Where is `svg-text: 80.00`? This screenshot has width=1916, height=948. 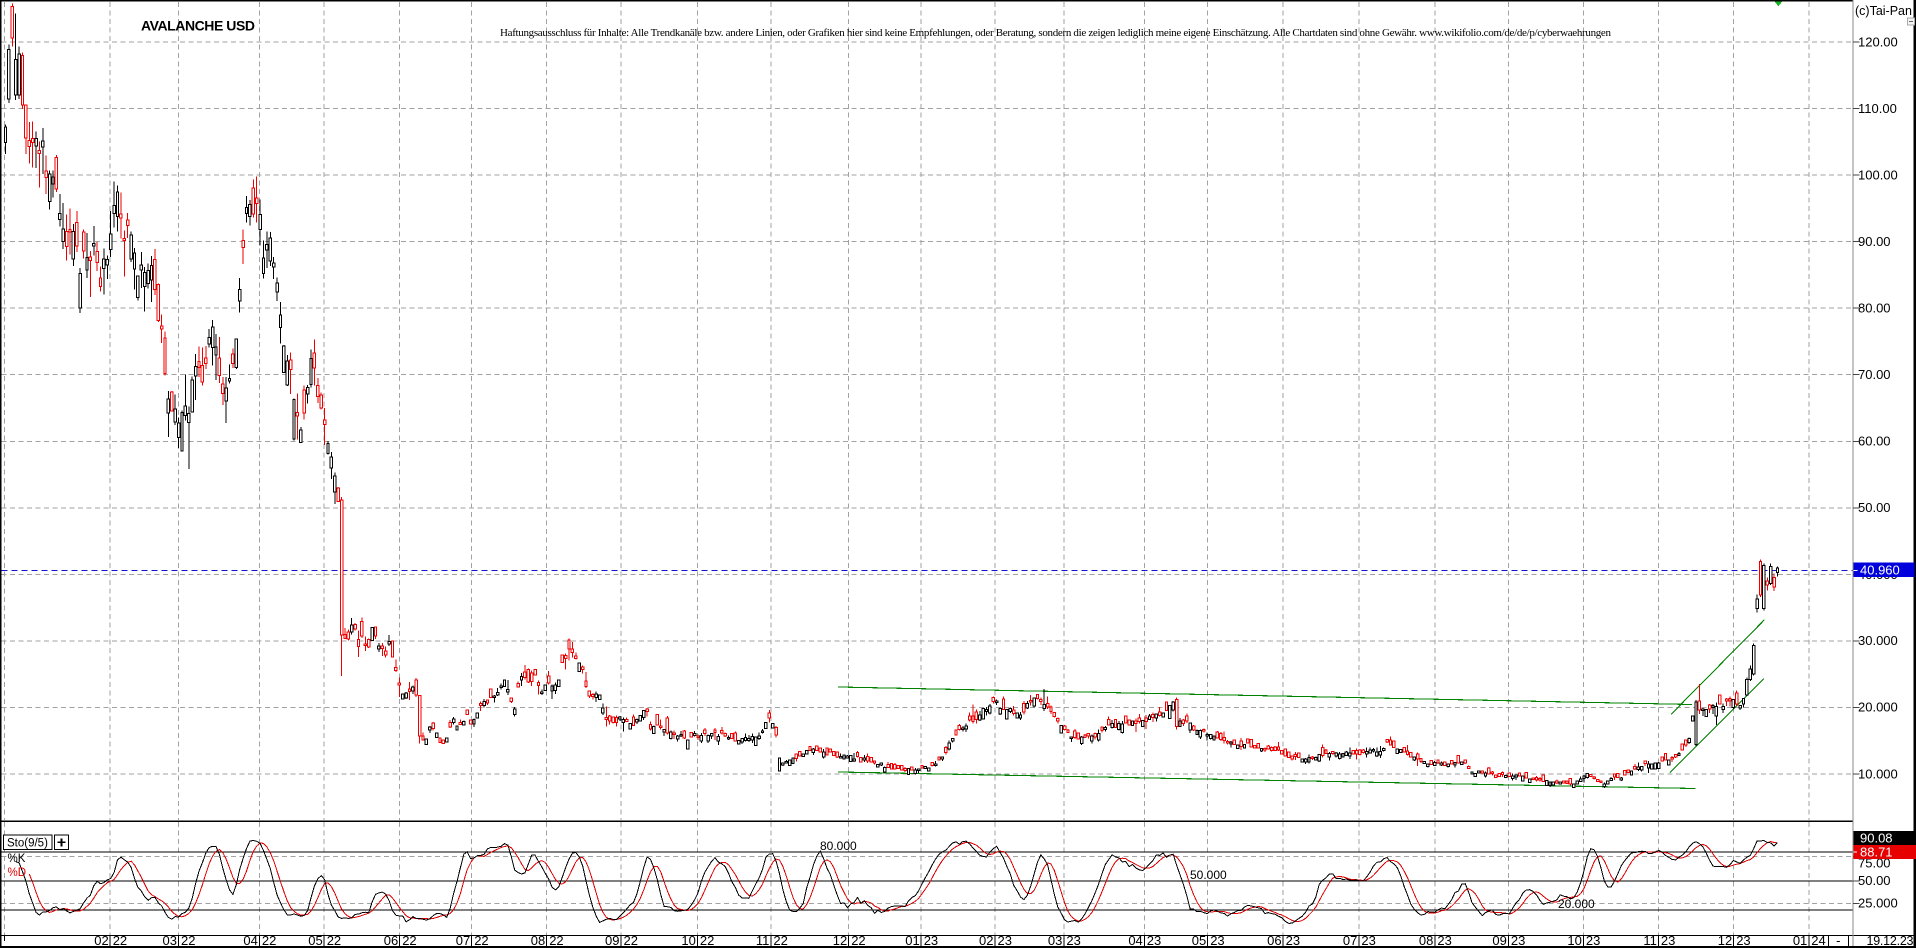
svg-text: 80.00 is located at coordinates (1874, 308).